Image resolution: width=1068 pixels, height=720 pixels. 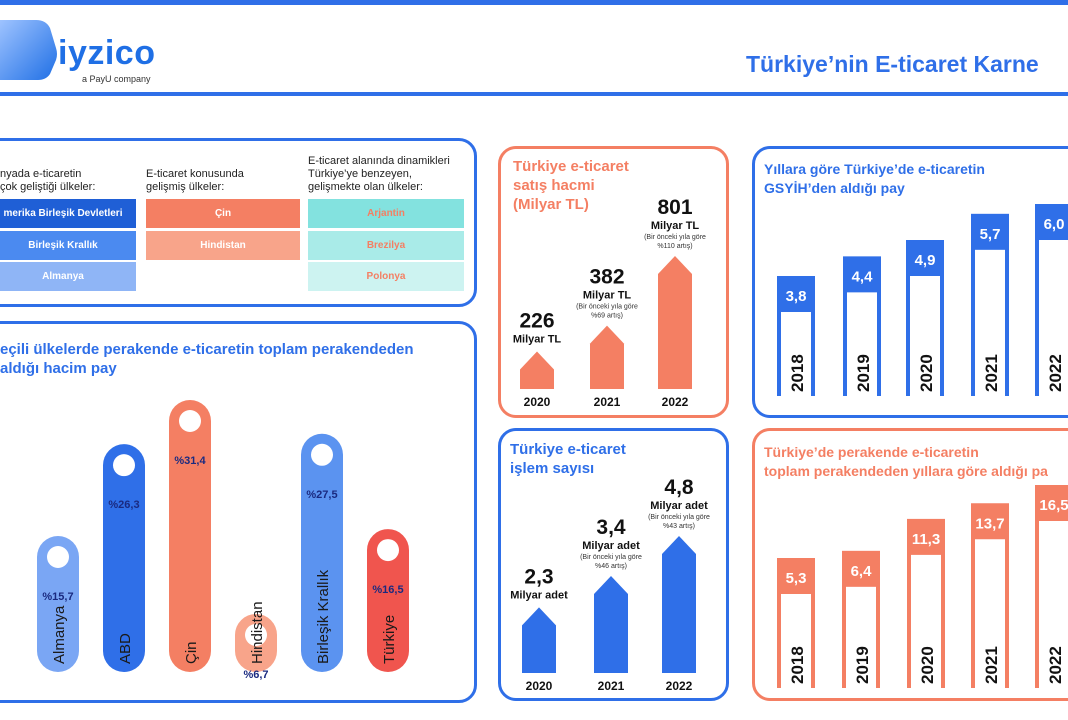 What do you see at coordinates (68, 213) in the screenshot?
I see `country-pill-usa: merika Birleşik Devletleri` at bounding box center [68, 213].